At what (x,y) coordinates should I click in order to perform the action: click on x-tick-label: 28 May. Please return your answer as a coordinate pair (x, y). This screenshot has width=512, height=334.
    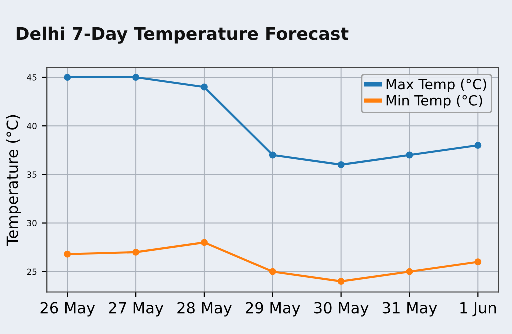
    Looking at the image, I should click on (205, 309).